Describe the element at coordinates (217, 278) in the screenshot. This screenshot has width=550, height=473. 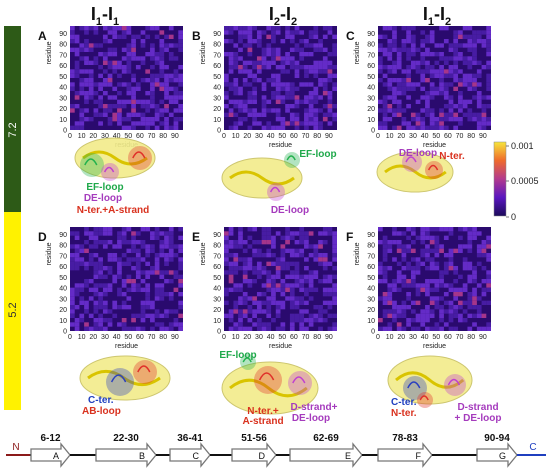
I see `y-tick-label: 50` at that location.